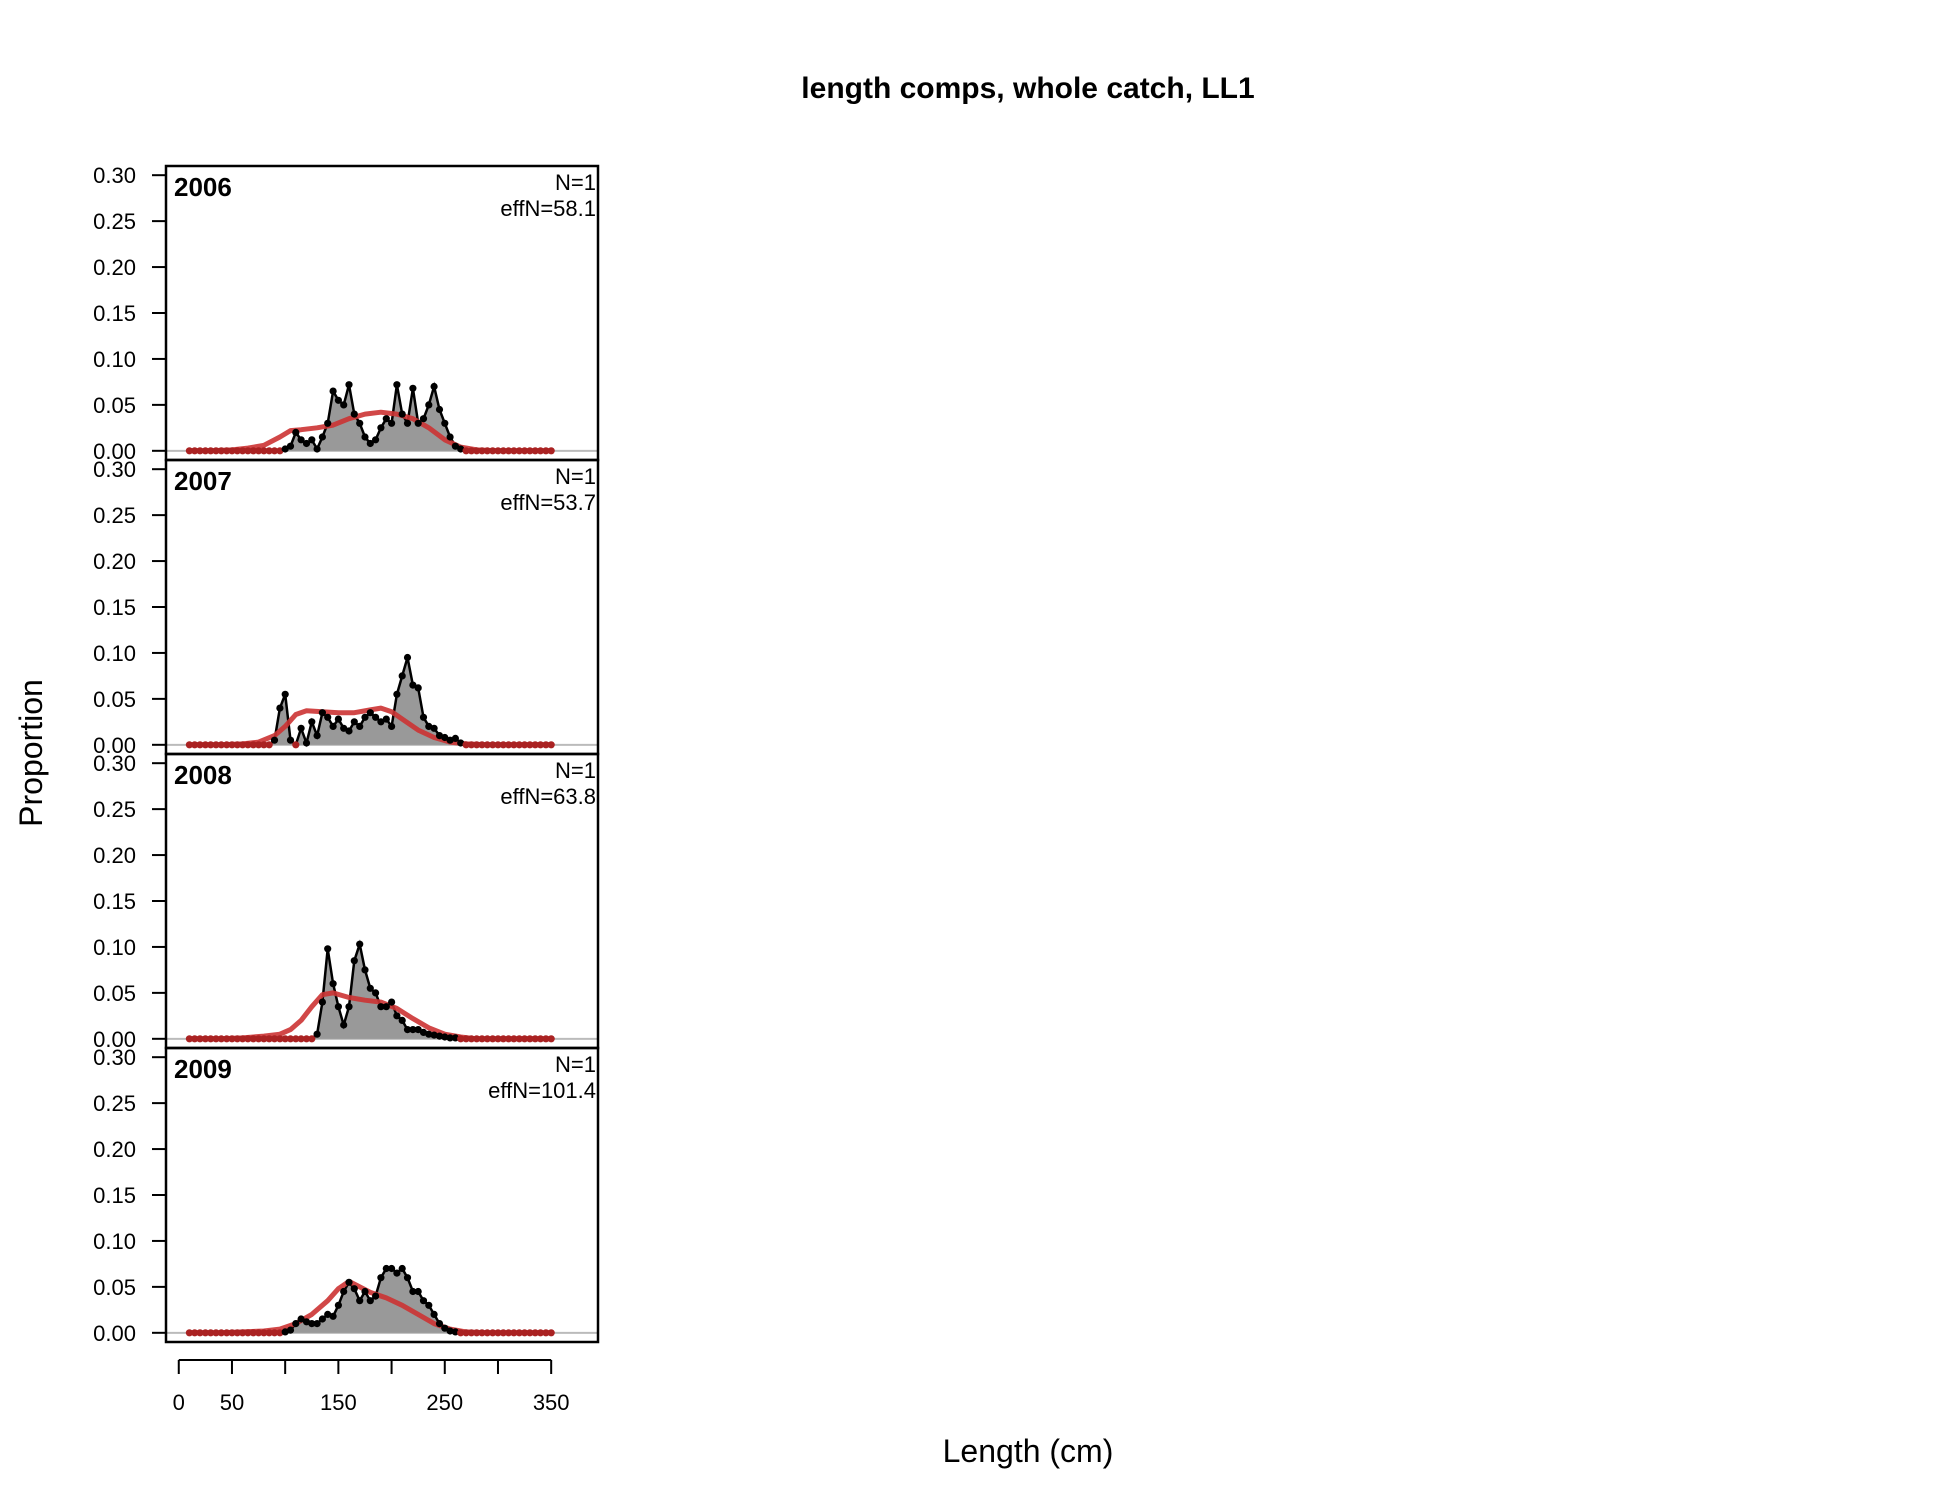 The height and width of the screenshot is (1500, 1950). Describe the element at coordinates (114, 359) in the screenshot. I see `y-tick-label: 0.10` at that location.